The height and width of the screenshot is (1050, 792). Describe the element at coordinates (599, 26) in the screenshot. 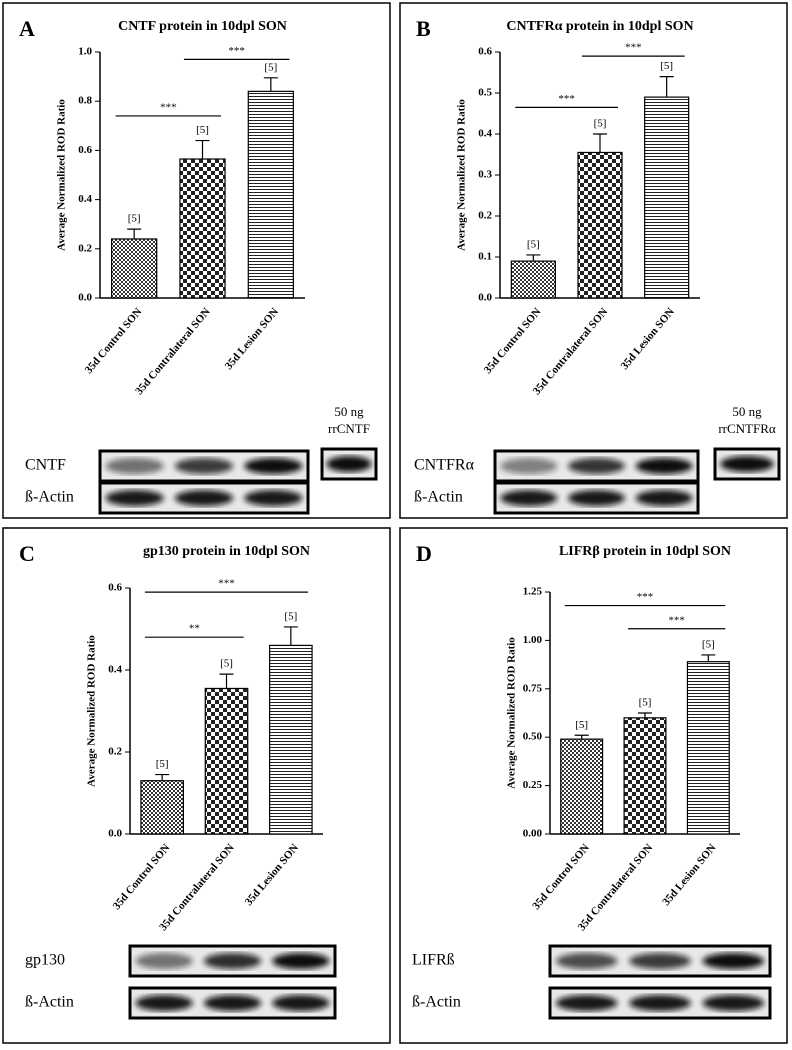

I see `chart-title: CNTFRα protein in 10dpl SON` at that location.